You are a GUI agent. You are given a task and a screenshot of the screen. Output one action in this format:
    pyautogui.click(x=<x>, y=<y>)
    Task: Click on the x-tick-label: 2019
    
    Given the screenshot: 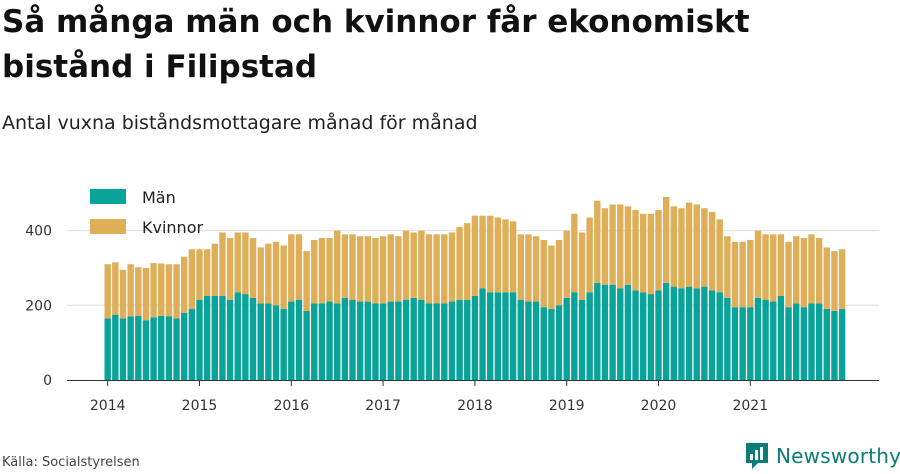 What is the action you would take?
    pyautogui.click(x=567, y=406)
    